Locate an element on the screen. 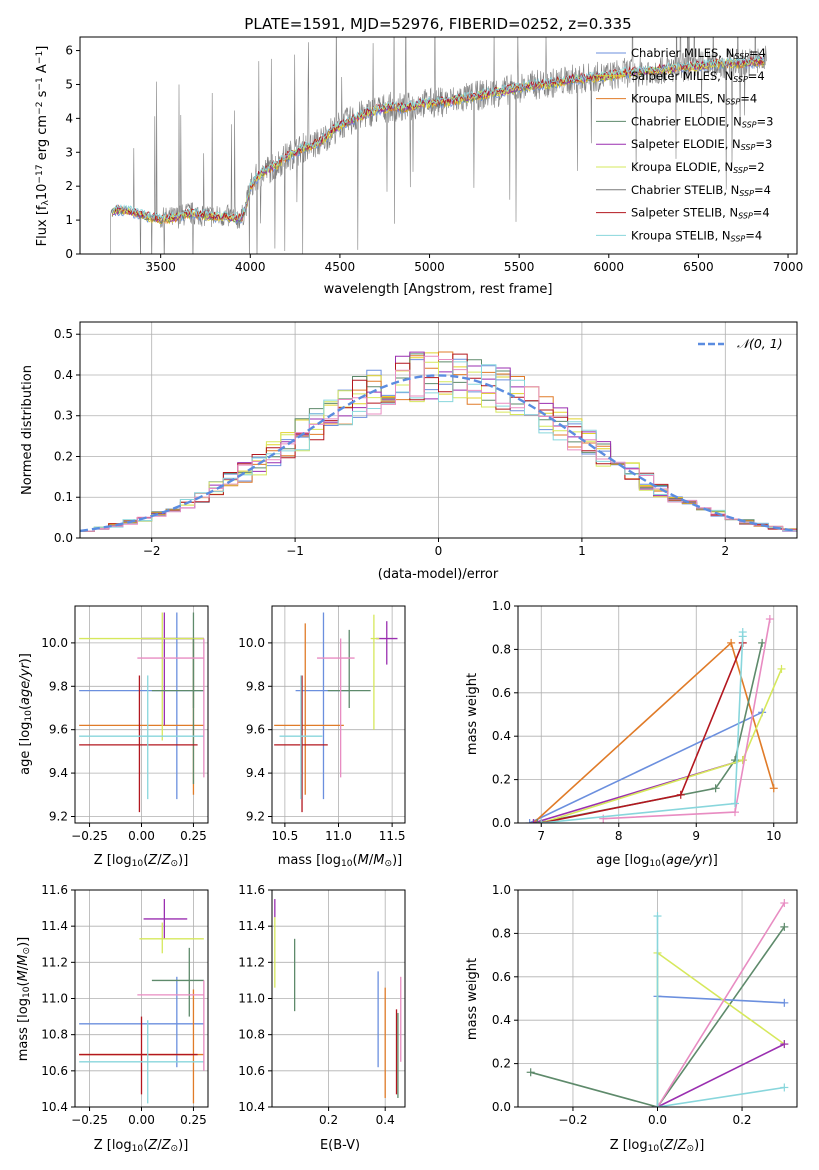  x-tick-label: −0.25 is located at coordinates (89, 1120).